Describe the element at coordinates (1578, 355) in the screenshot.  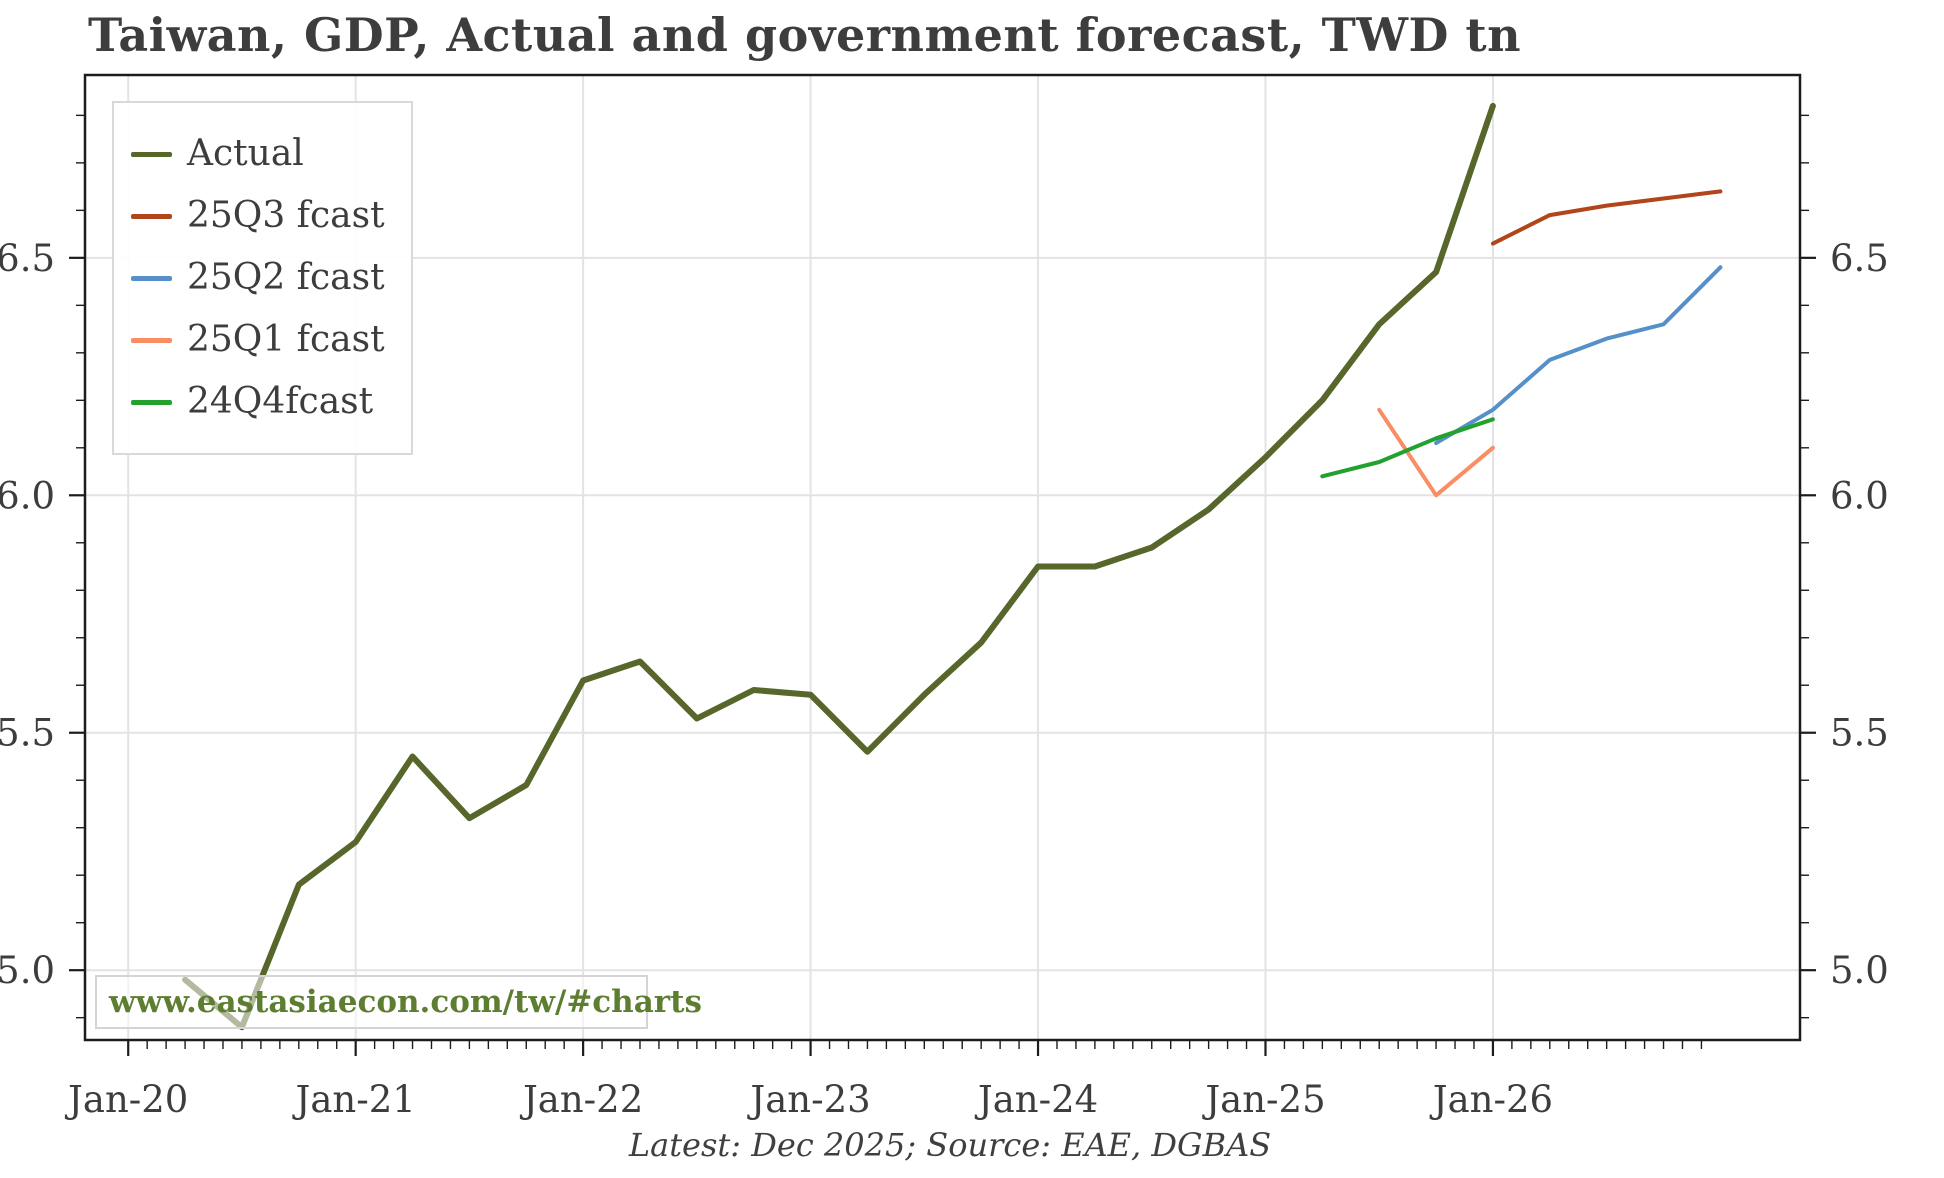
I see `series-line-25q2-fcast` at that location.